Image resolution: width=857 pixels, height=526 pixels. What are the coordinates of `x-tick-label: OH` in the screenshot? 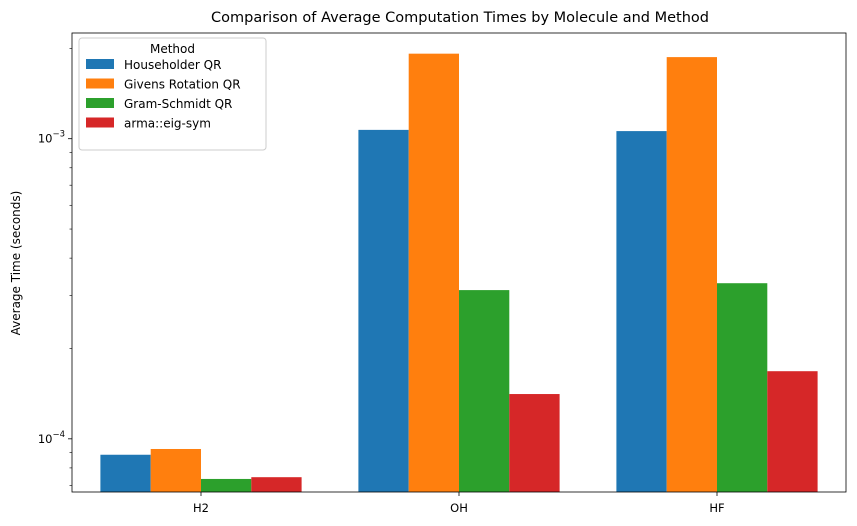 It's located at (459, 508).